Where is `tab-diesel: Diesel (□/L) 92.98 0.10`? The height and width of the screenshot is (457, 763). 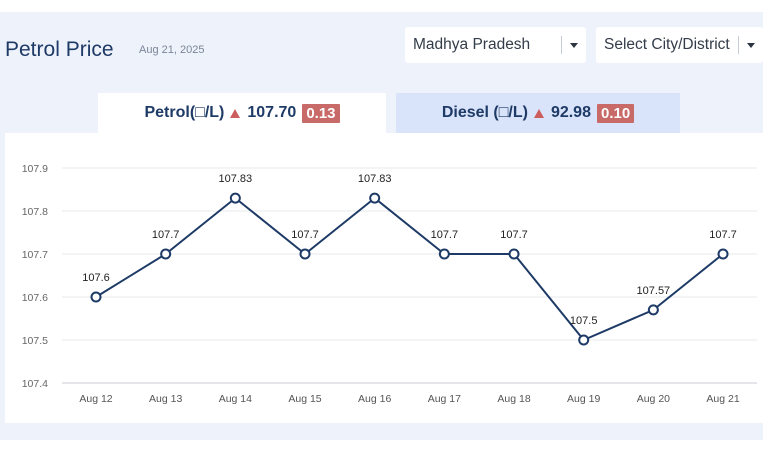 tab-diesel: Diesel (□/L) 92.98 0.10 is located at coordinates (538, 113).